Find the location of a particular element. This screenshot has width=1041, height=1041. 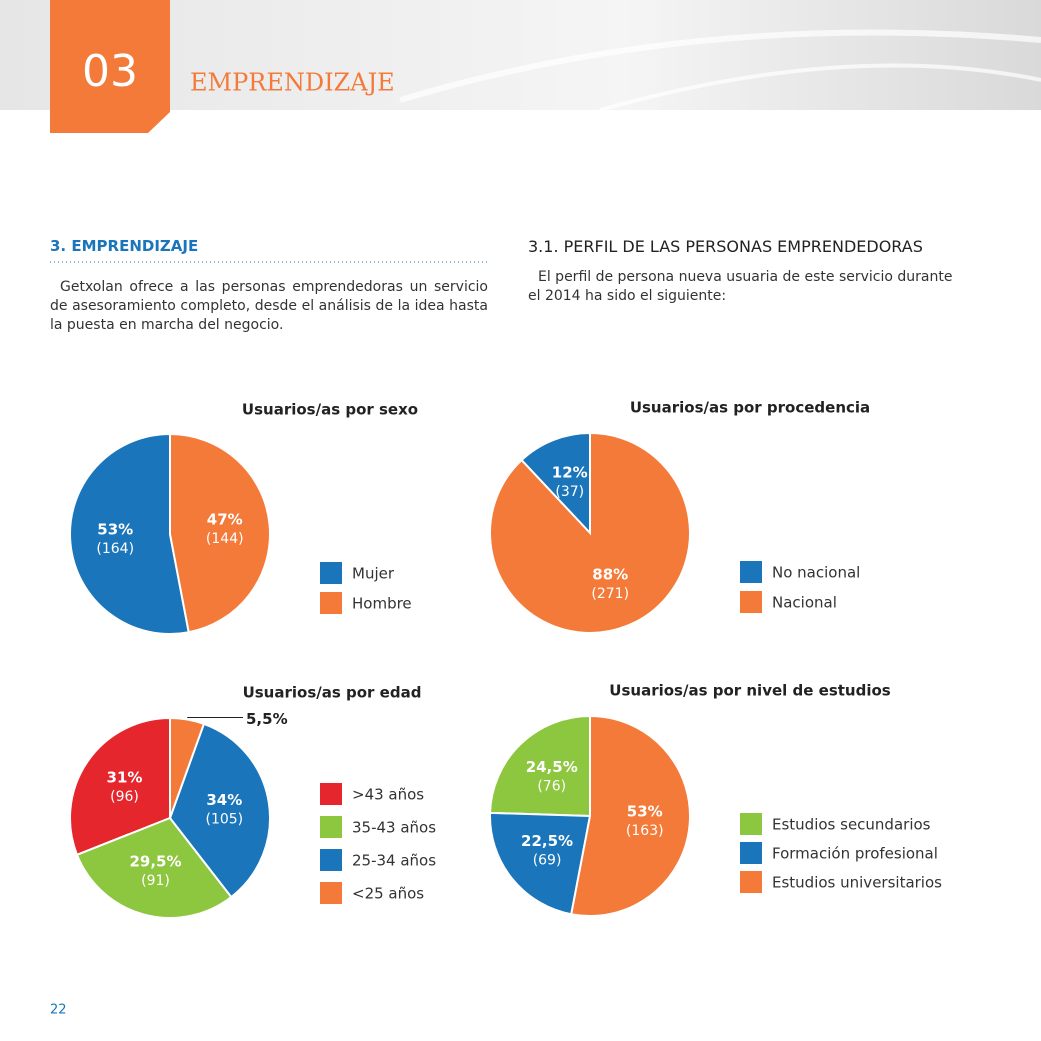

chart-title: Usuarios/as por edad is located at coordinates (332, 693).